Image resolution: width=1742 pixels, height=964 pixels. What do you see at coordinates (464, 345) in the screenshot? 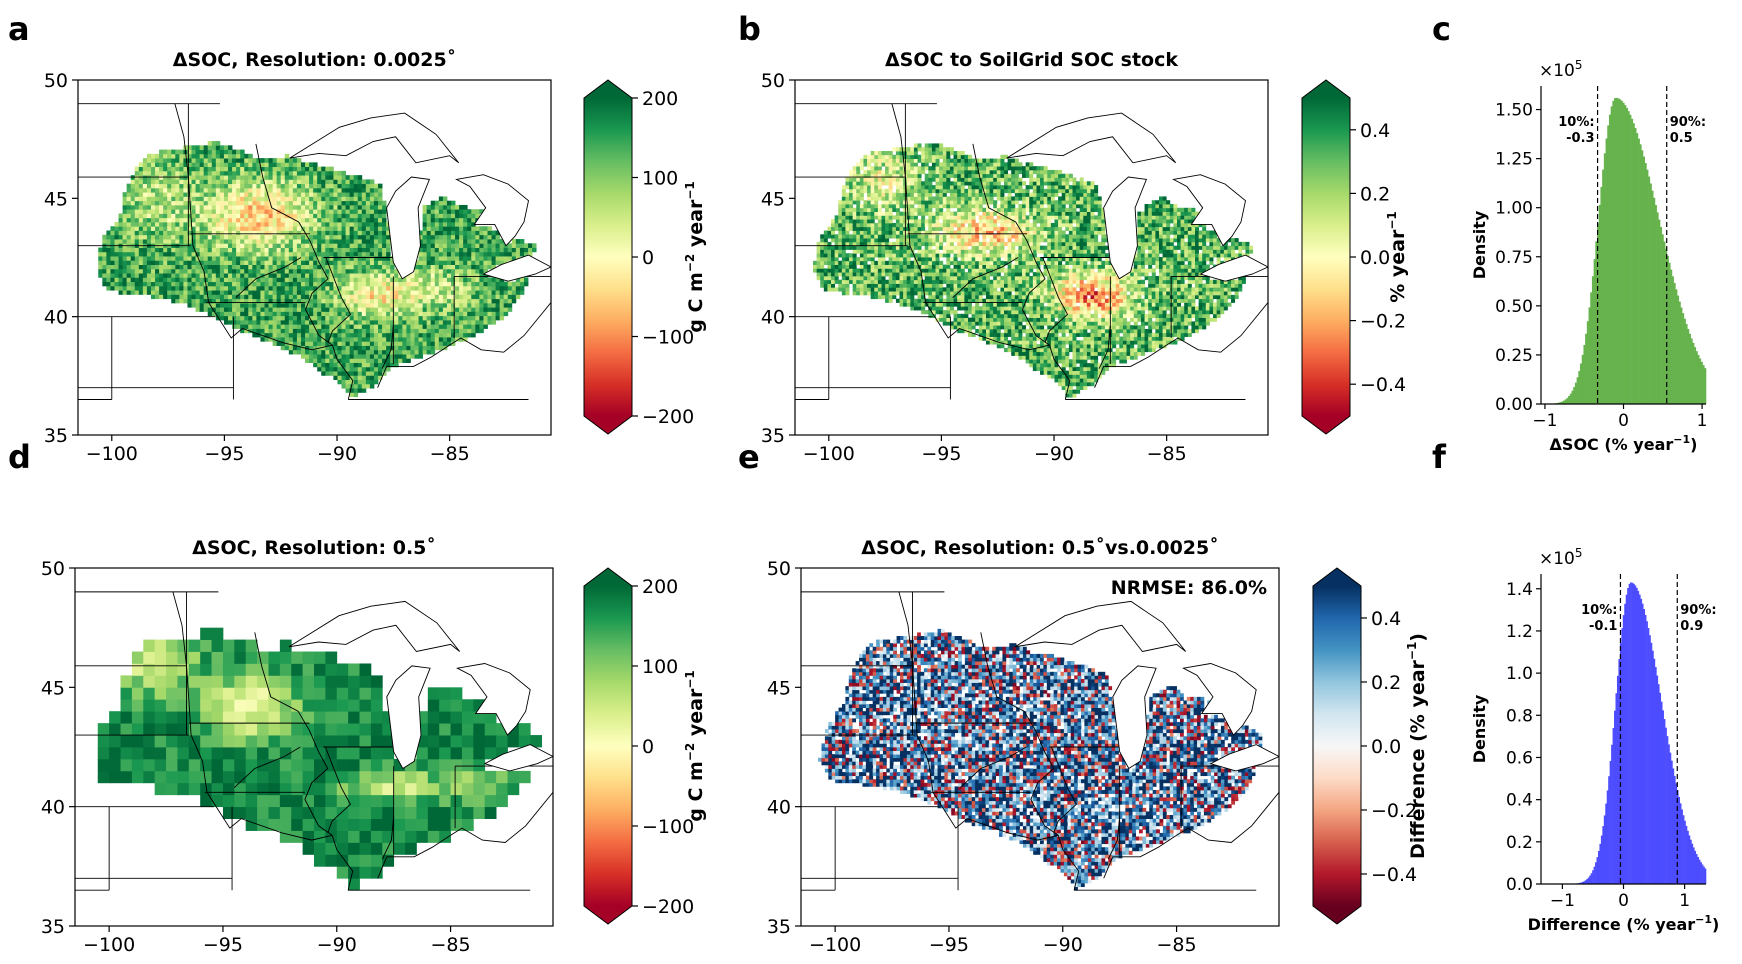
I see `river-border` at bounding box center [464, 345].